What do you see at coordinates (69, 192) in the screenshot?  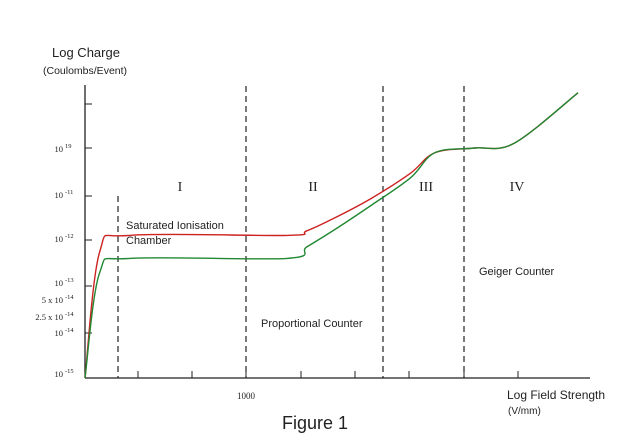 I see `y-tick-label-exponent: -11` at bounding box center [69, 192].